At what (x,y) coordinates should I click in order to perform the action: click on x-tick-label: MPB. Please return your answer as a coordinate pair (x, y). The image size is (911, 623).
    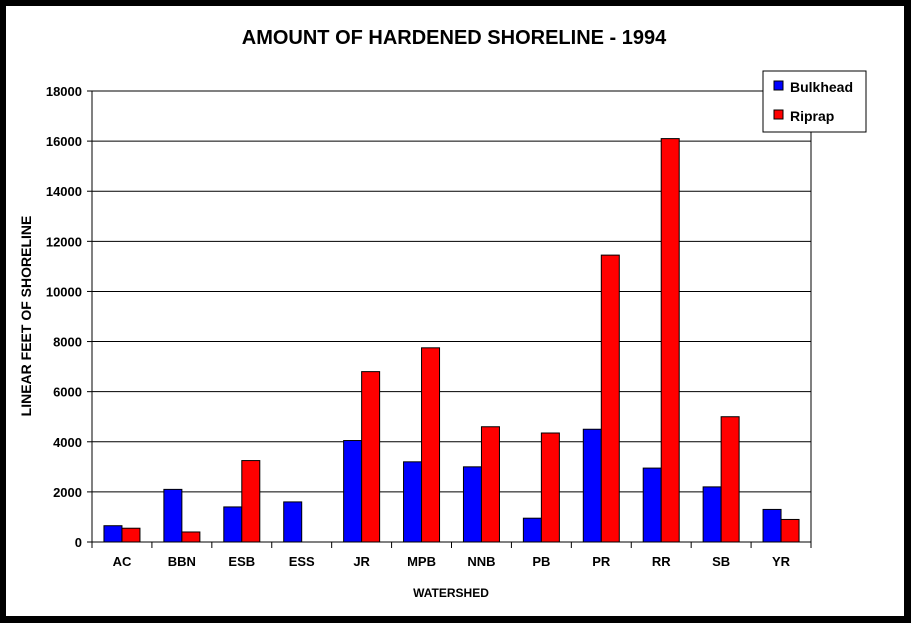
    Looking at the image, I should click on (421, 561).